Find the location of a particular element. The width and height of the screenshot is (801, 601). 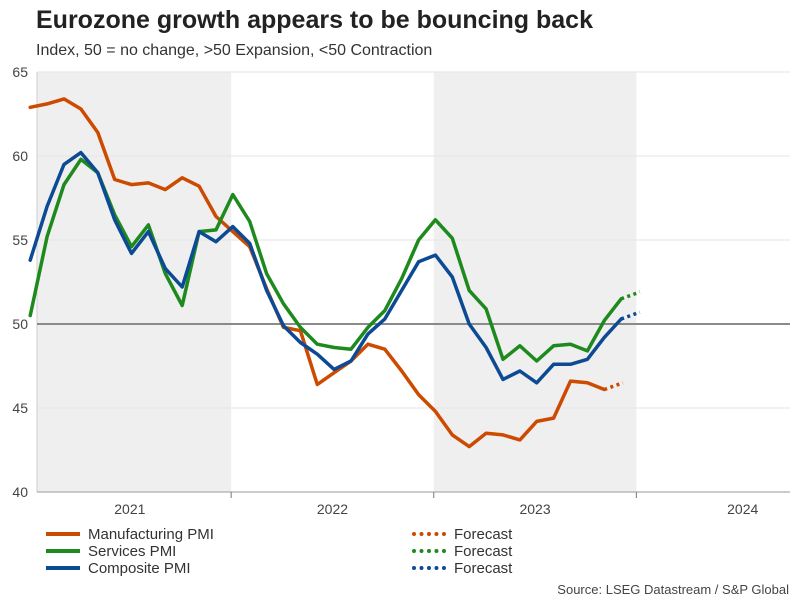

legend-item-manufacturing: Manufacturing PMI is located at coordinates (130, 534).